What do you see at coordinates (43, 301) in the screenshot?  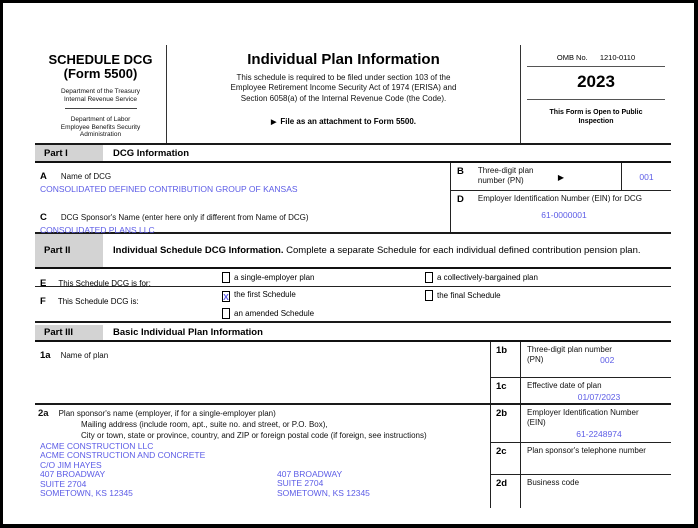 I see `field-f-letter: F` at bounding box center [43, 301].